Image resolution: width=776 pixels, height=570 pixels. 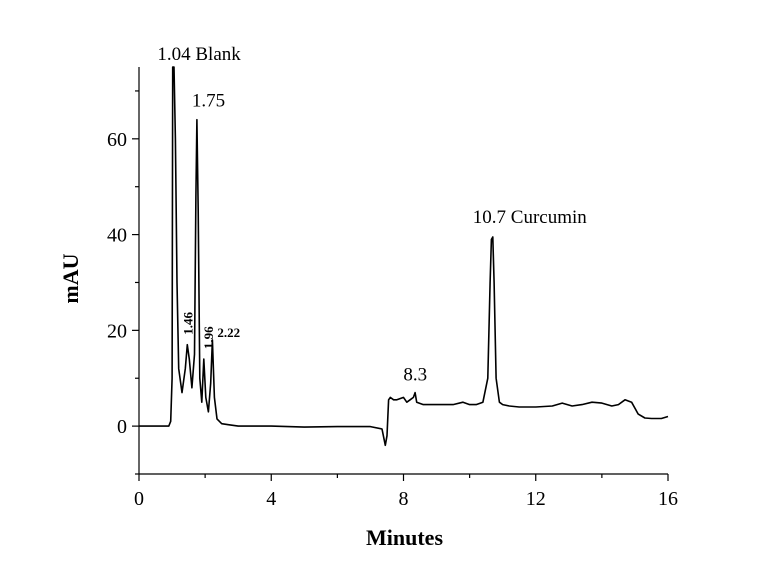 I want to click on peak-label: 1.75, so click(x=208, y=101).